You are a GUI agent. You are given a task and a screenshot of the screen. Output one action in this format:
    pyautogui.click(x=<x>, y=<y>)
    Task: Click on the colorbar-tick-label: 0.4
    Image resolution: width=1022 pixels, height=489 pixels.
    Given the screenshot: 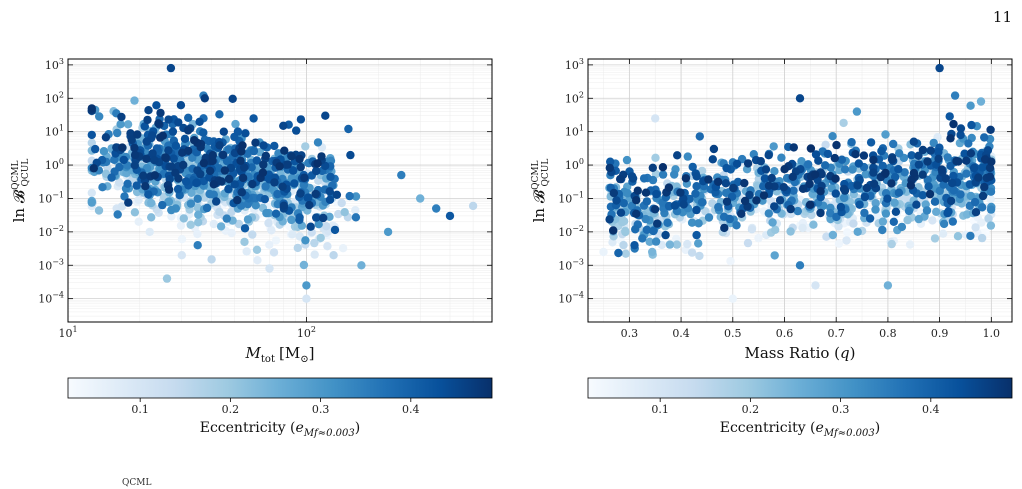 What is the action you would take?
    pyautogui.click(x=411, y=409)
    